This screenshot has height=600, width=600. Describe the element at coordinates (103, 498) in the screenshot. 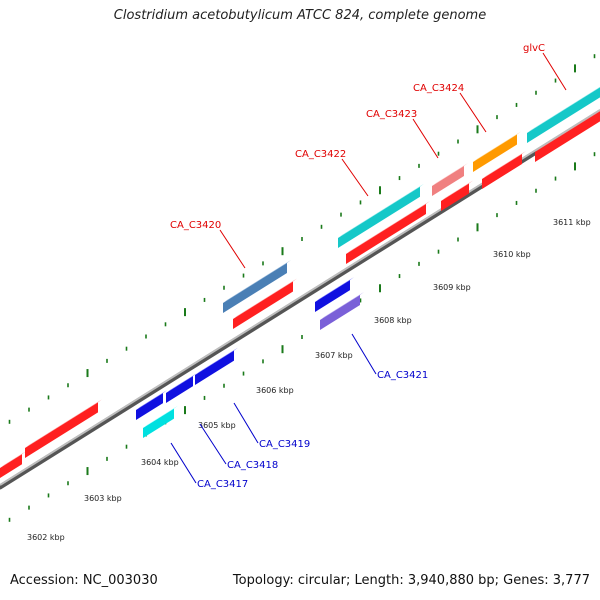

I see `scale-tick-label: 3603 kbp` at that location.